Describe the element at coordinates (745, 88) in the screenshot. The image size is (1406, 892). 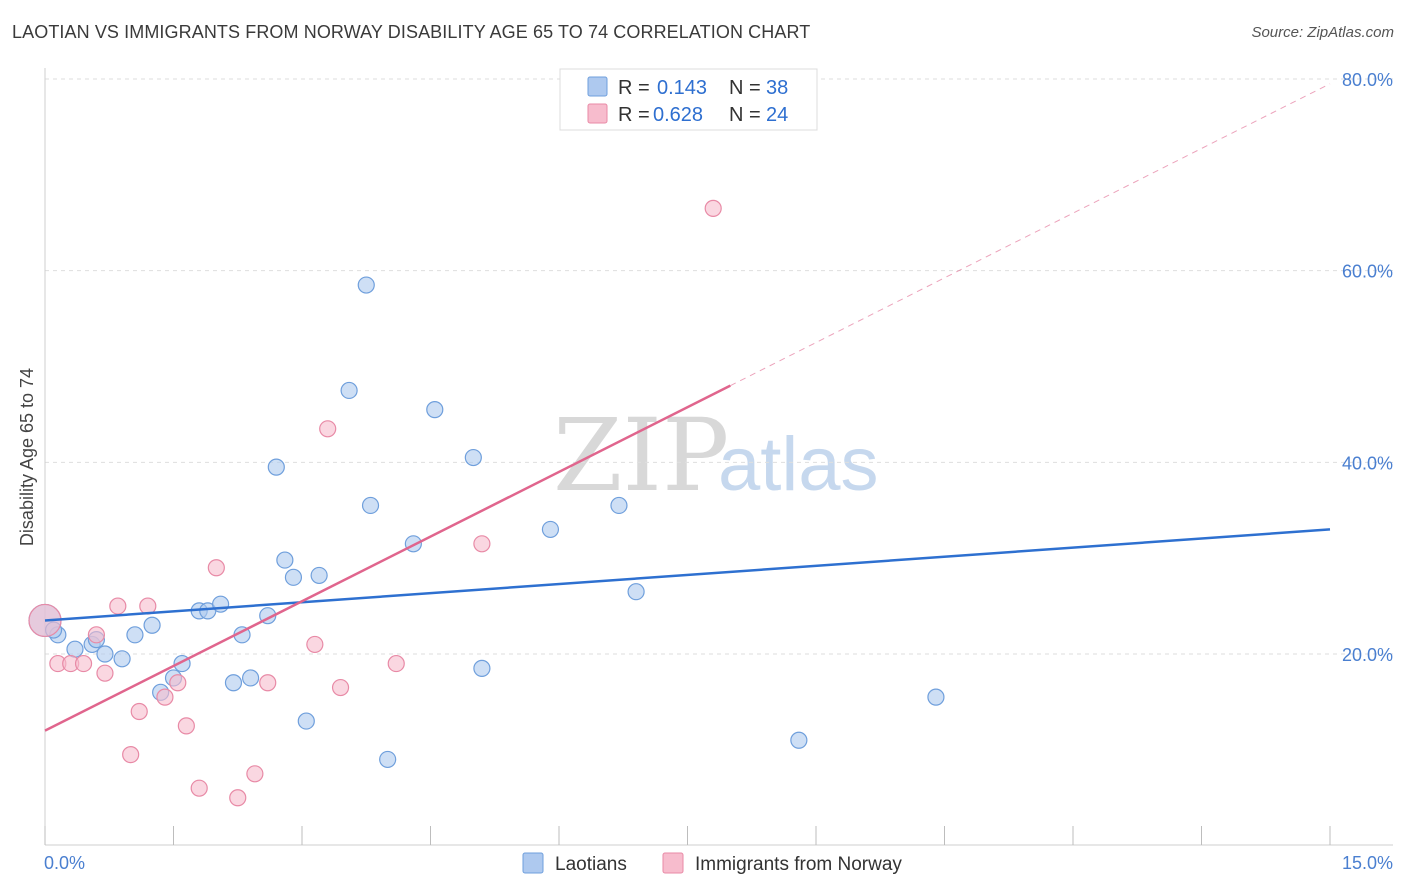
I see `legend-n-label-1: N =` at that location.